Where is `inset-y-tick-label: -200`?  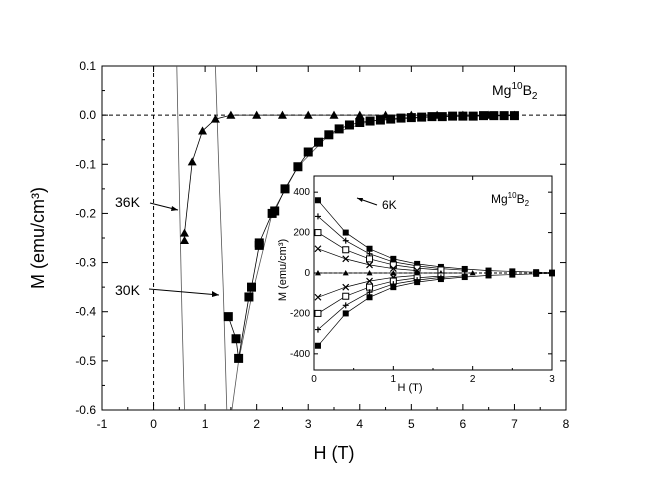
inset-y-tick-label: -200 is located at coordinates (300, 313).